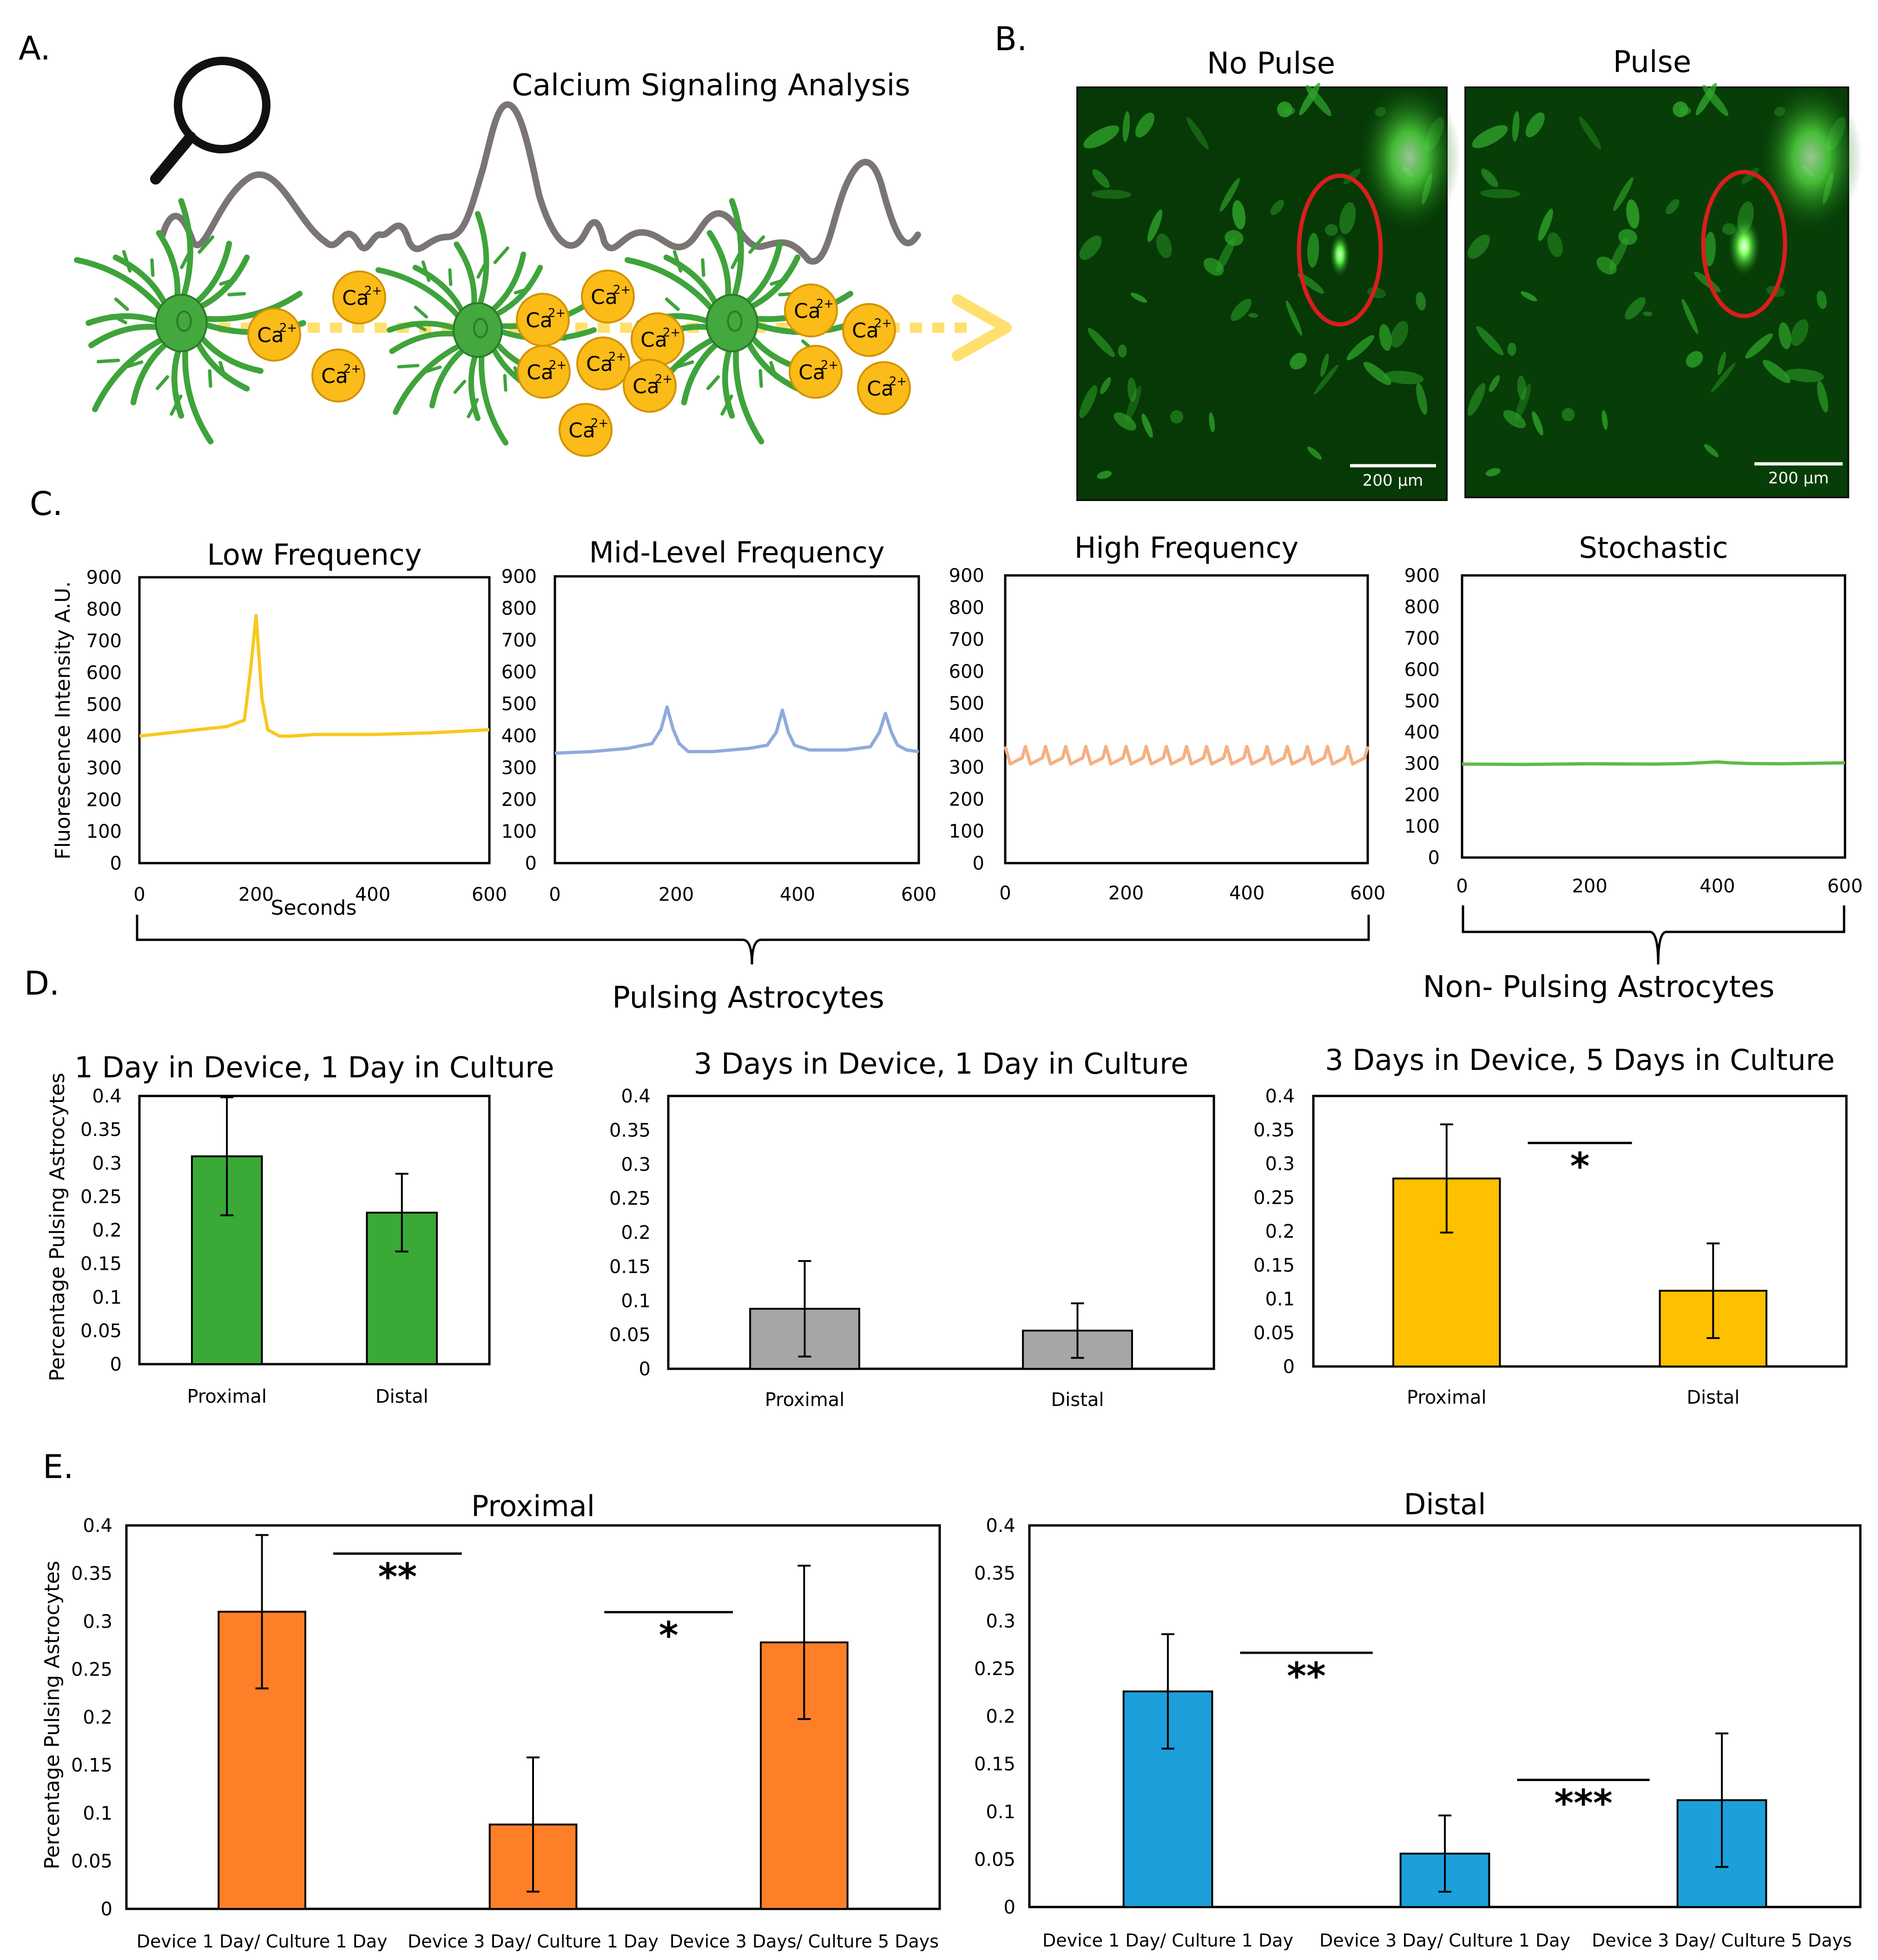  What do you see at coordinates (797, 894) in the screenshot?
I see `x-tick-label: 400` at bounding box center [797, 894].